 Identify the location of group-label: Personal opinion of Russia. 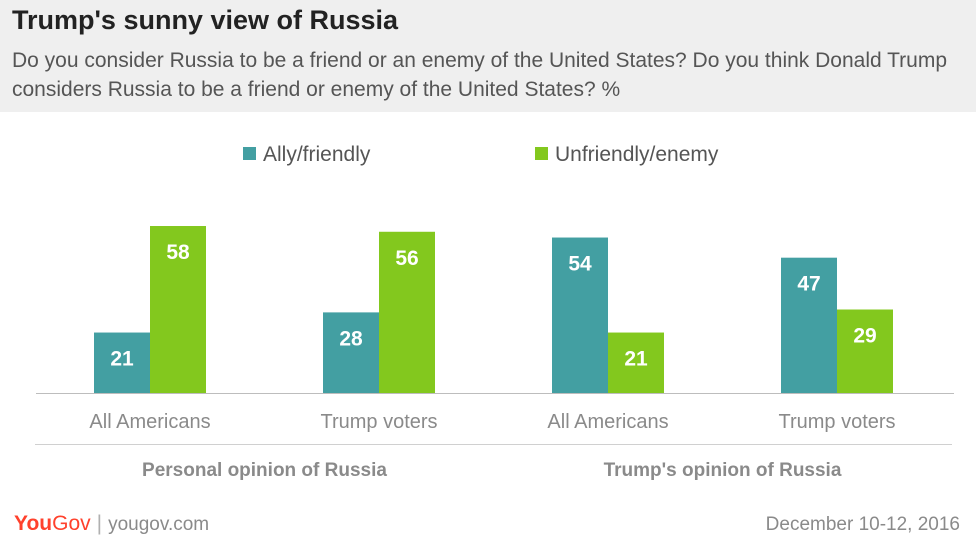
(264, 470).